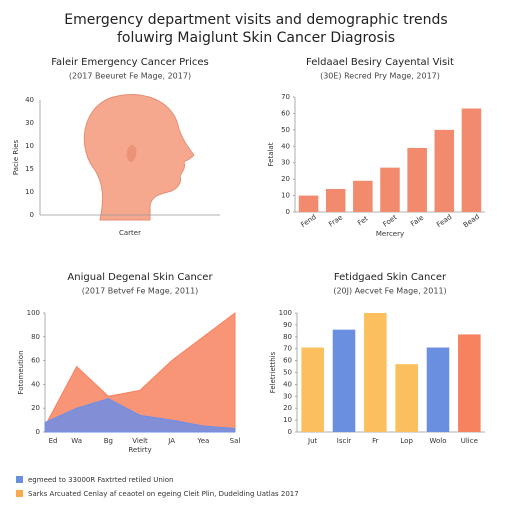 Image resolution: width=512 pixels, height=512 pixels. I want to click on x-tick-label: Iscir, so click(344, 441).